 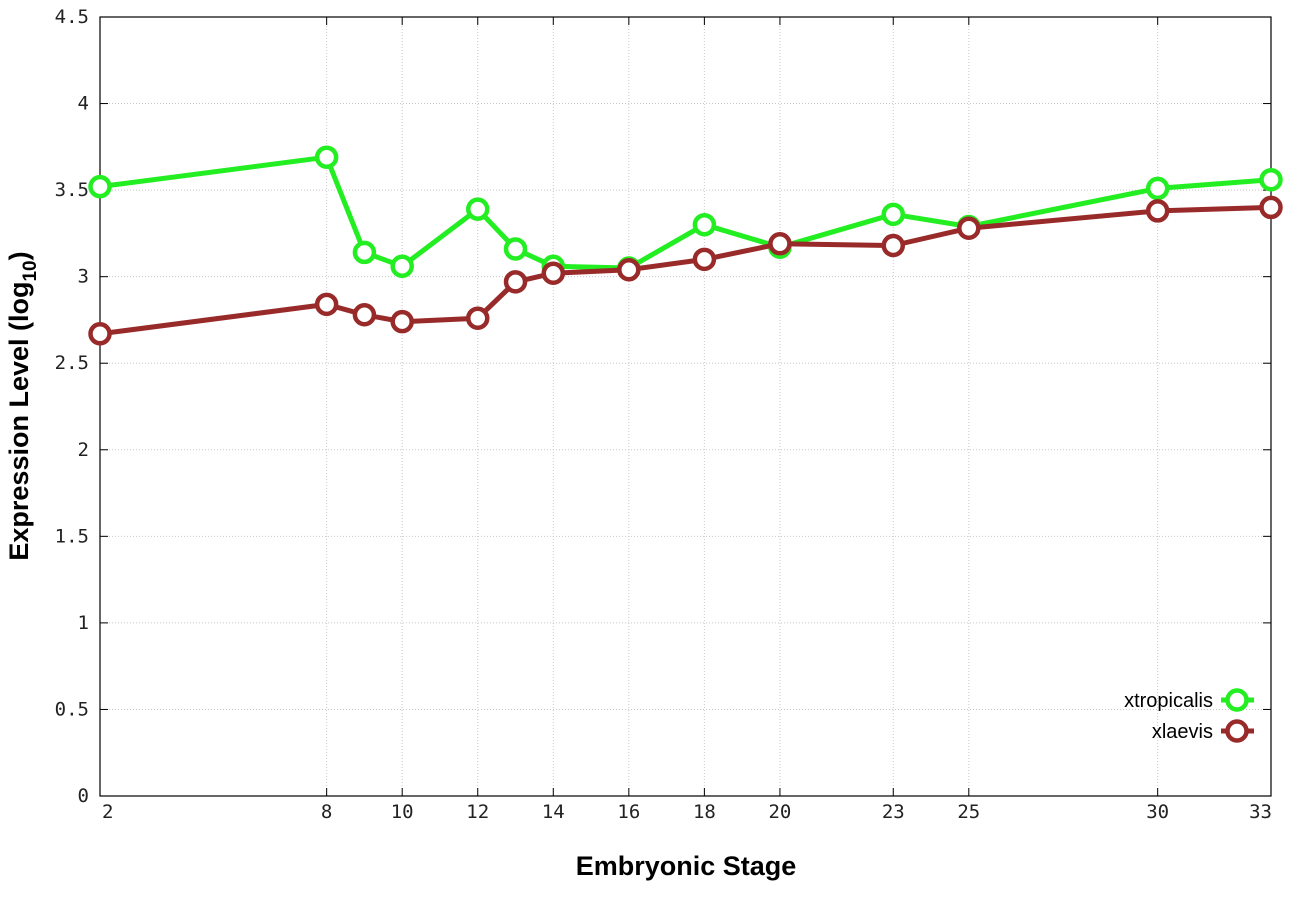 I want to click on y-tick-label: 3, so click(x=83, y=277).